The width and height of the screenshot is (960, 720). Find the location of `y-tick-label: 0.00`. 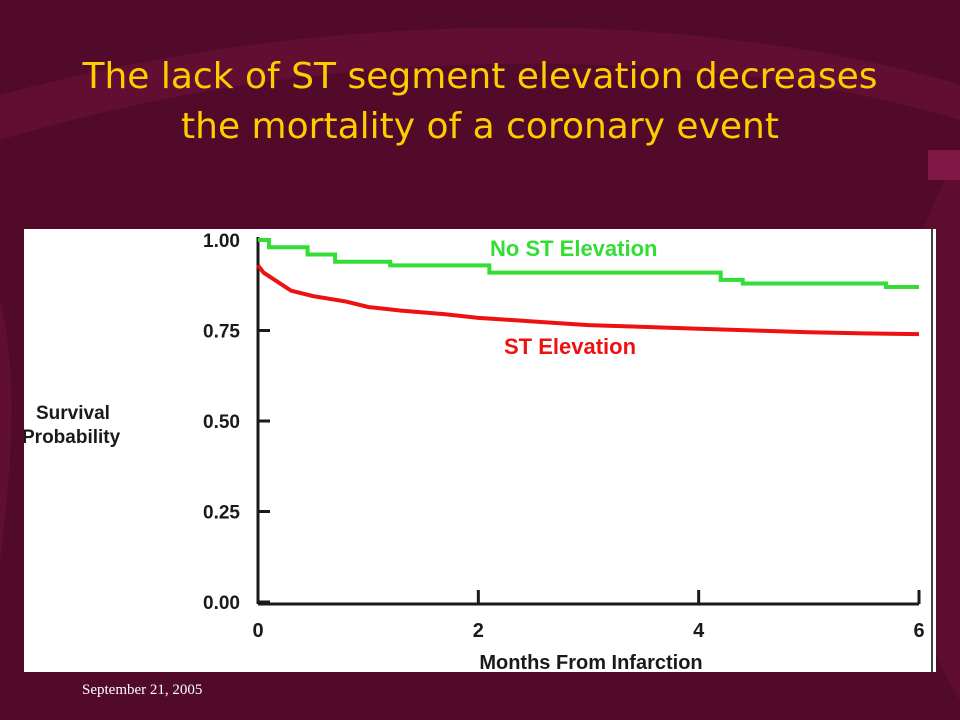

y-tick-label: 0.00 is located at coordinates (221, 603).